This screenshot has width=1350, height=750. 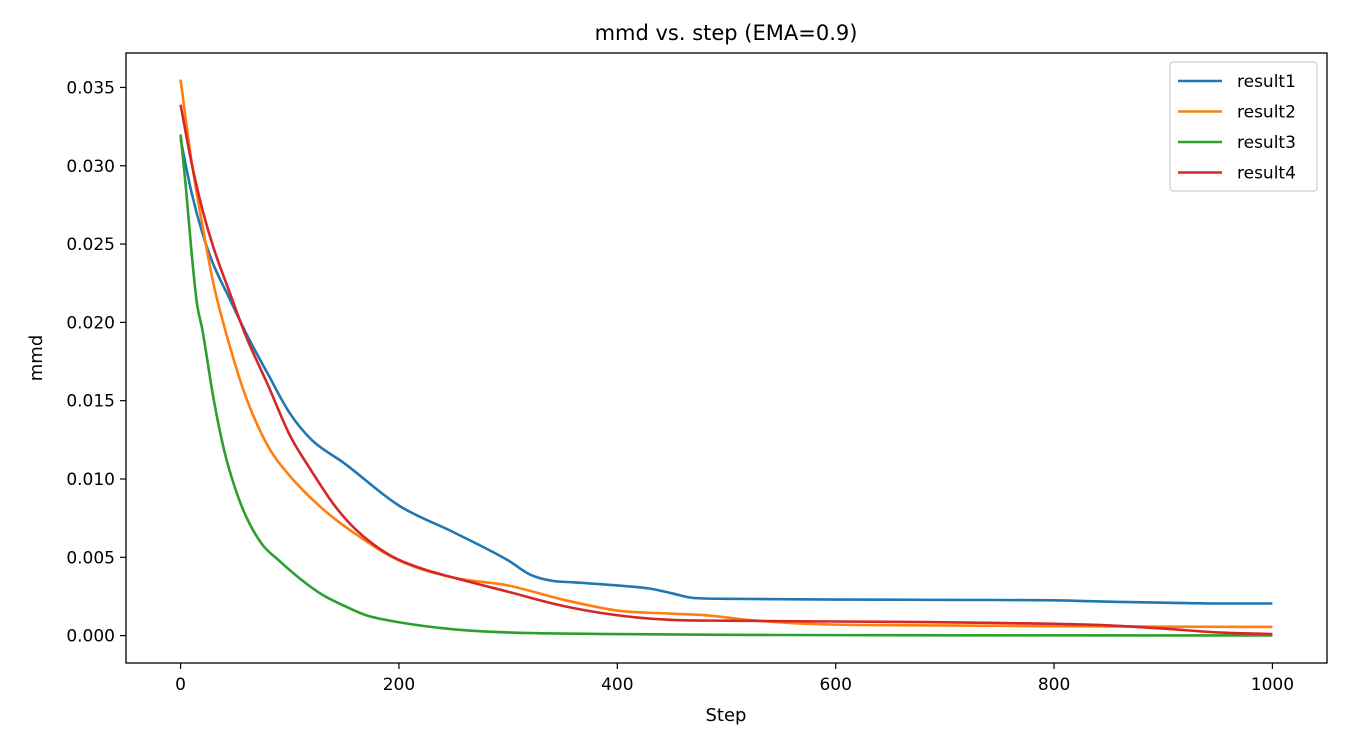 What do you see at coordinates (90, 323) in the screenshot?
I see `y-tick-label: 0.020` at bounding box center [90, 323].